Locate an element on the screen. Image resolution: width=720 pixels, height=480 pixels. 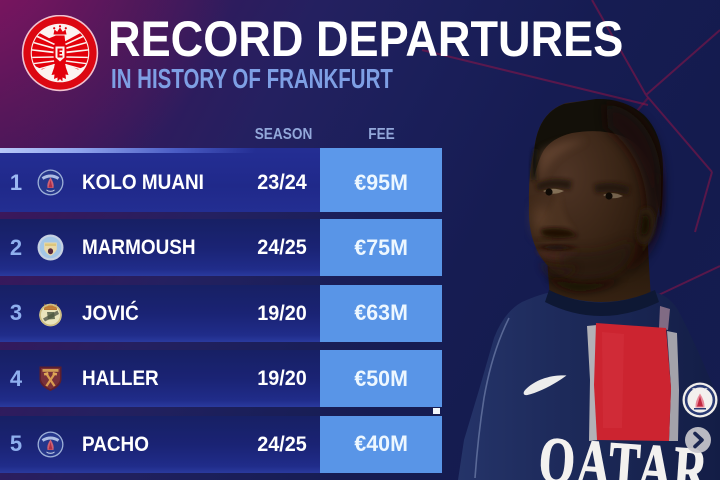
svg-text: QATAR is located at coordinates (624, 452).